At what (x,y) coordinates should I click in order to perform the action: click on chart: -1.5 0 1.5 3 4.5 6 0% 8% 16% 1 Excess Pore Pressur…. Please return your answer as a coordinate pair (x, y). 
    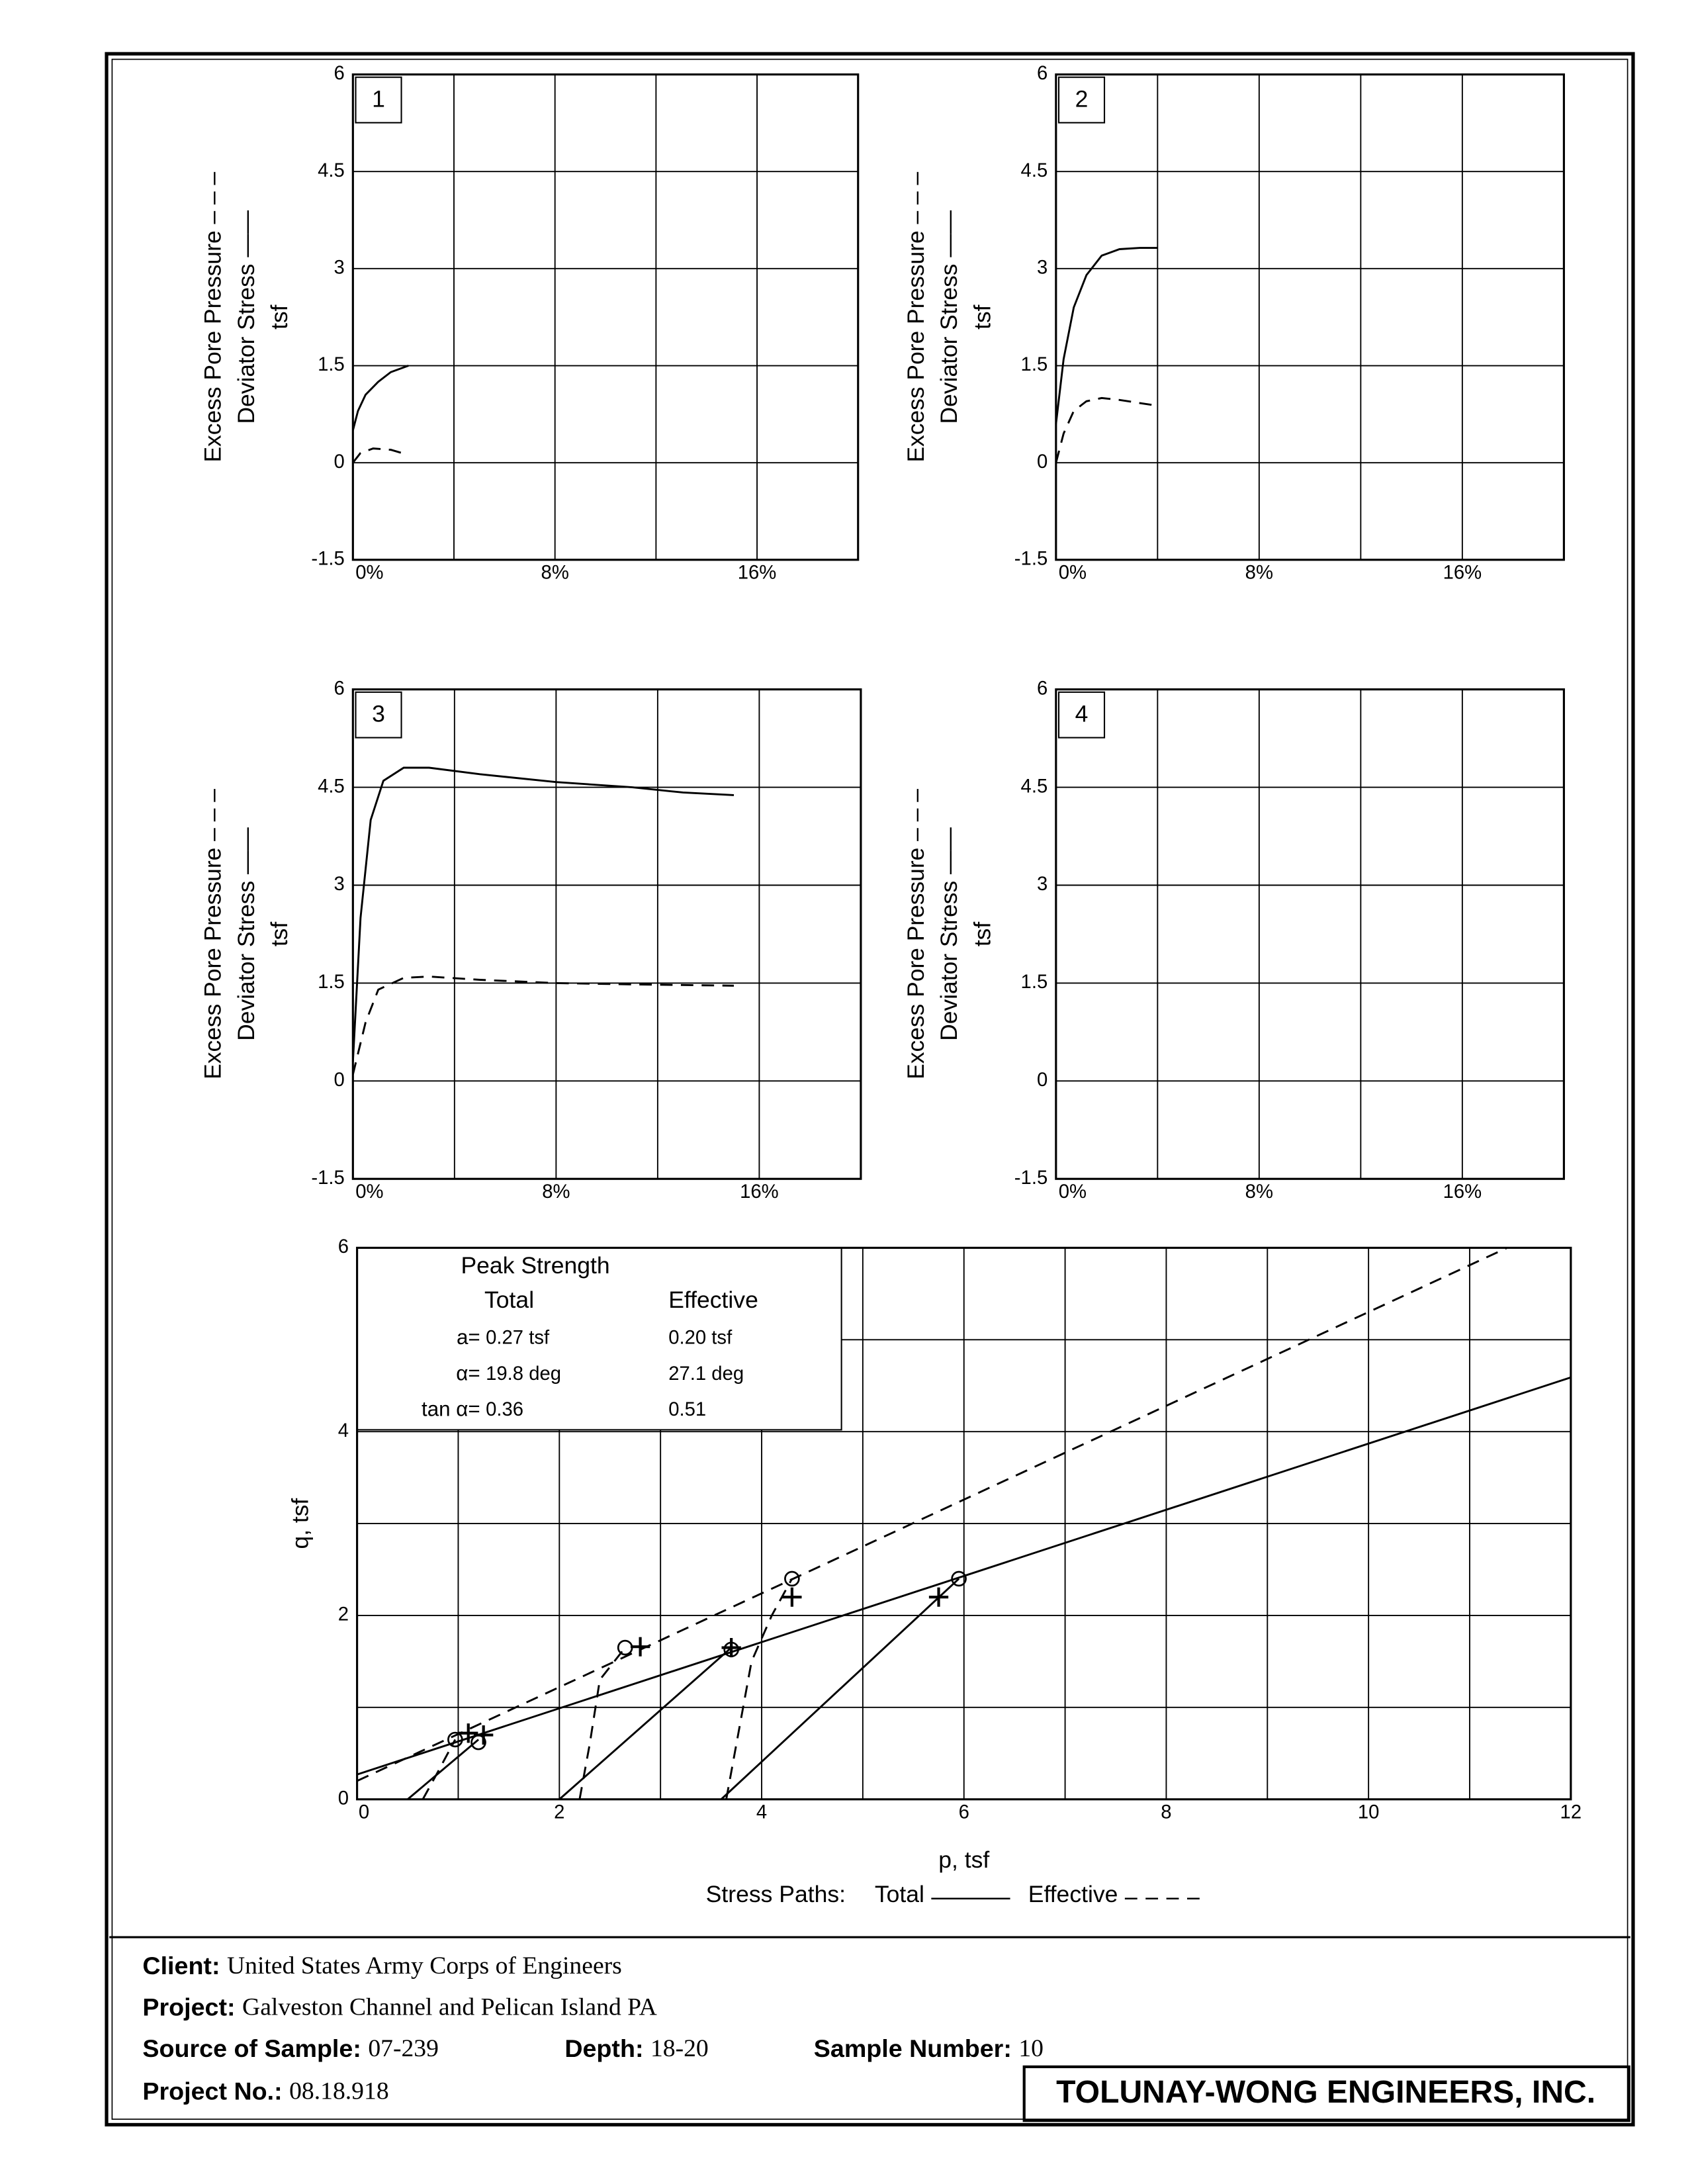
    Looking at the image, I should click on (530, 323).